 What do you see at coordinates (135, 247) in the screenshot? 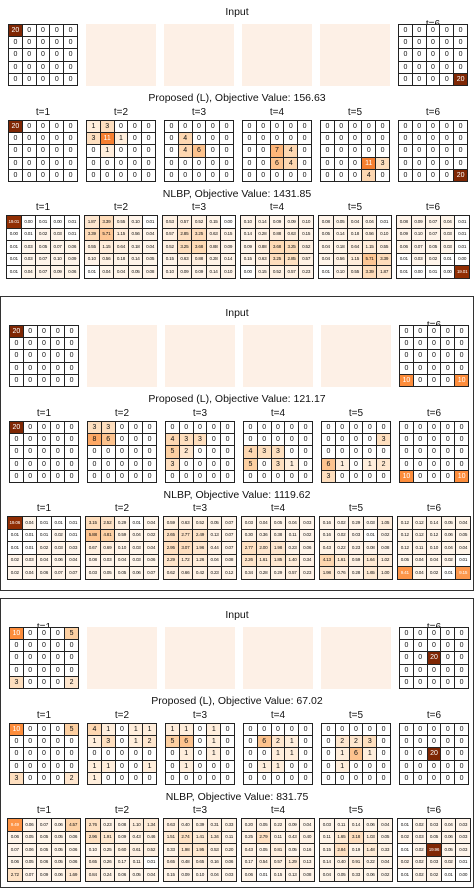
I see `grid-cell: 0.18` at bounding box center [135, 247].